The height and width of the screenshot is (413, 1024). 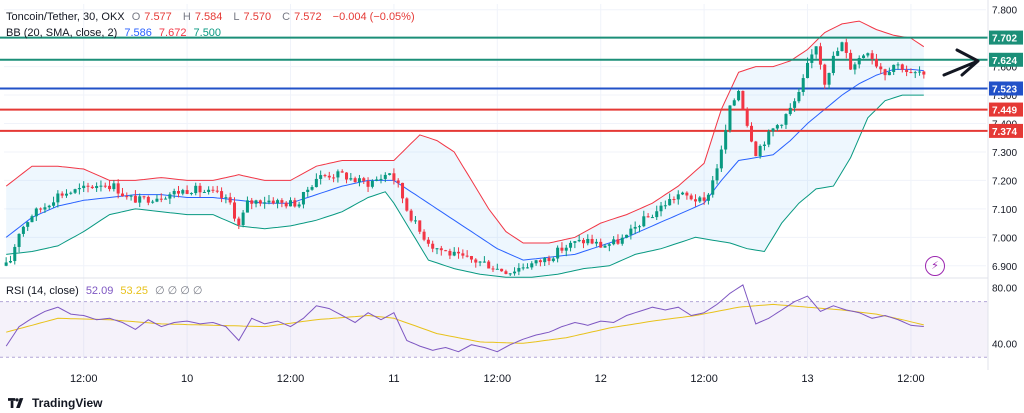 I want to click on bb-legend: BB (20, SMA, close, 2) 7.586 7.672 7.500, so click(x=115, y=33).